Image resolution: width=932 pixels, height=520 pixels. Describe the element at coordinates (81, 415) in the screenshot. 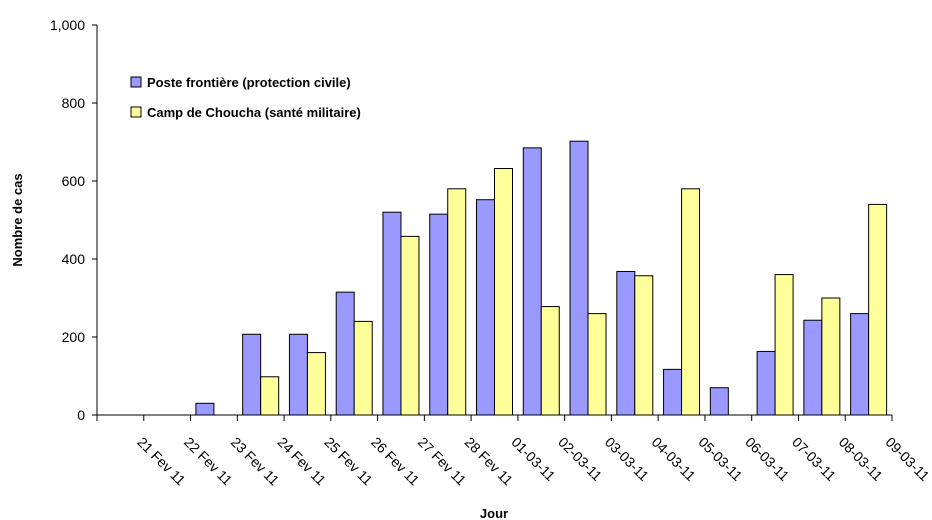

I see `y-tick-label: 0` at that location.